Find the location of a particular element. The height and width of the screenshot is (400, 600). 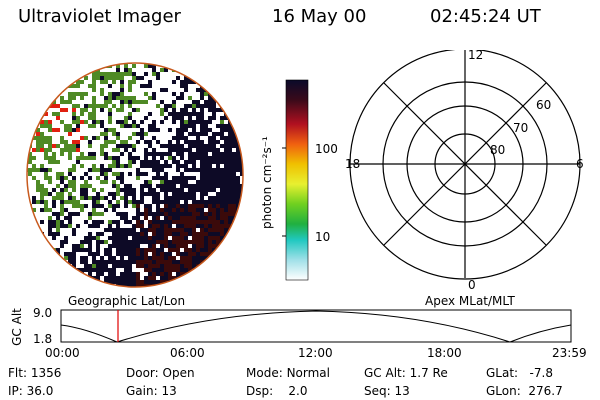

mlt-label-12: 12 is located at coordinates (475, 56).